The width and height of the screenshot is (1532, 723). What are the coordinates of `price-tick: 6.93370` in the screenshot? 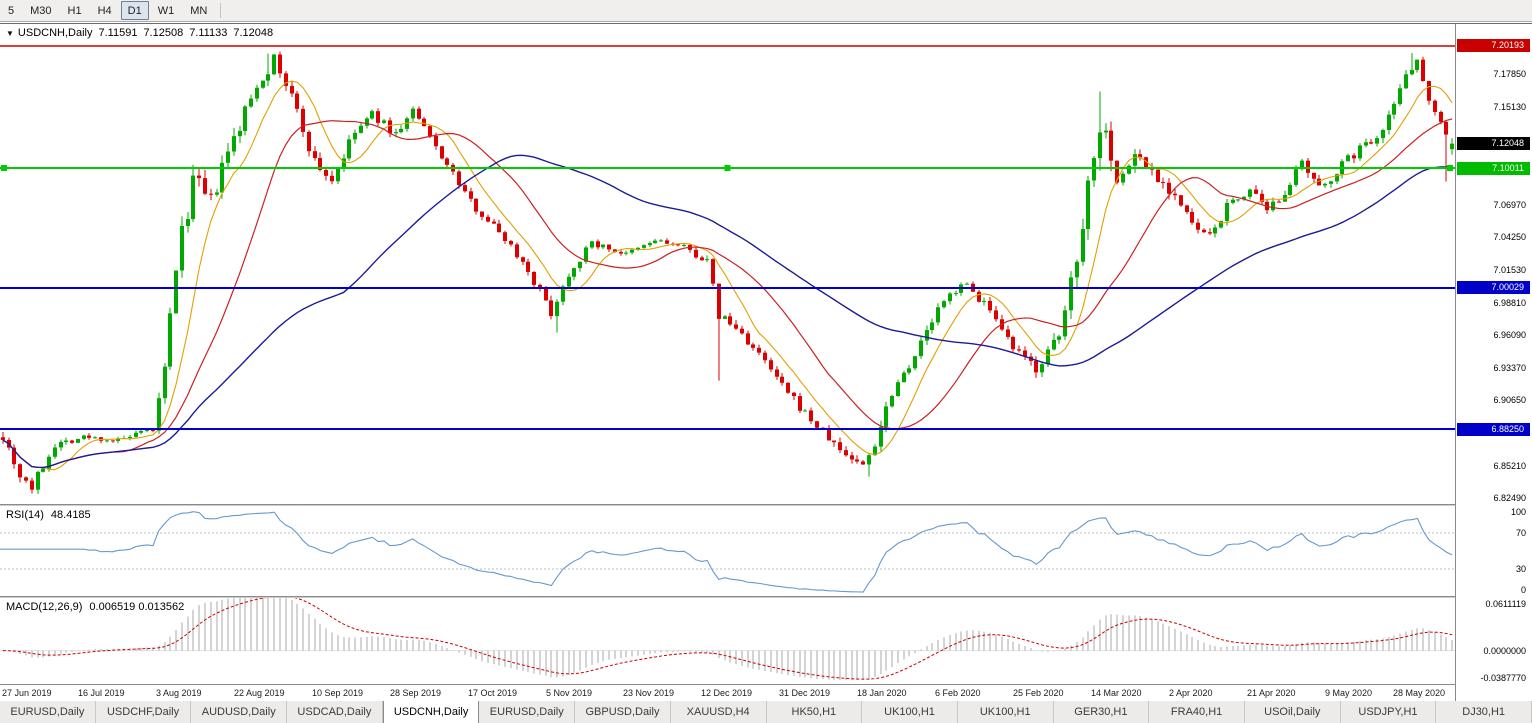 It's located at (1509, 367).